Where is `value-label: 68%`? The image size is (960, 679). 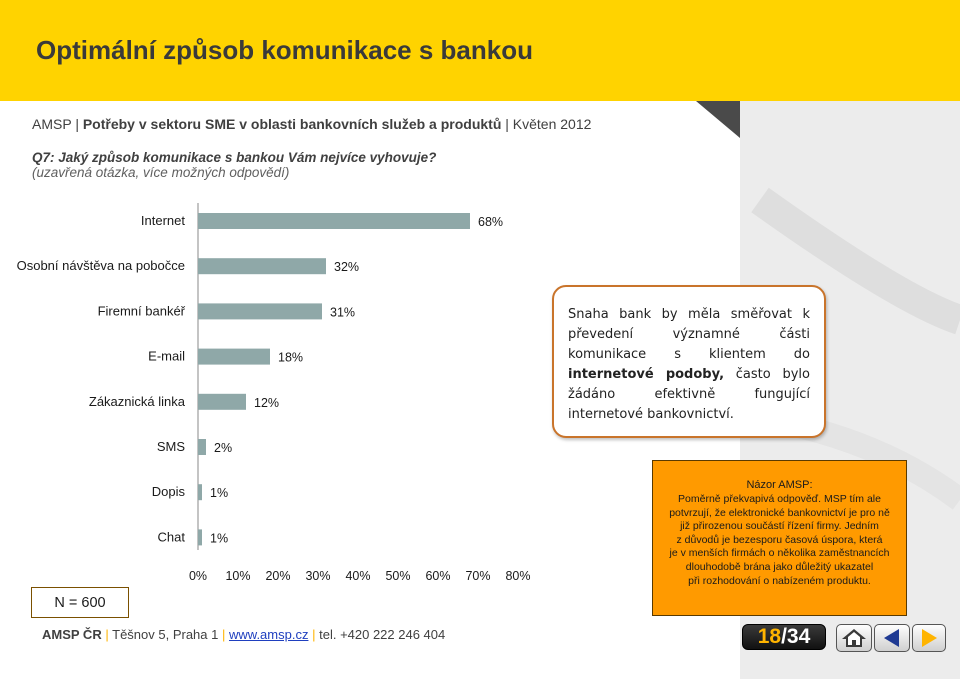 value-label: 68% is located at coordinates (490, 222).